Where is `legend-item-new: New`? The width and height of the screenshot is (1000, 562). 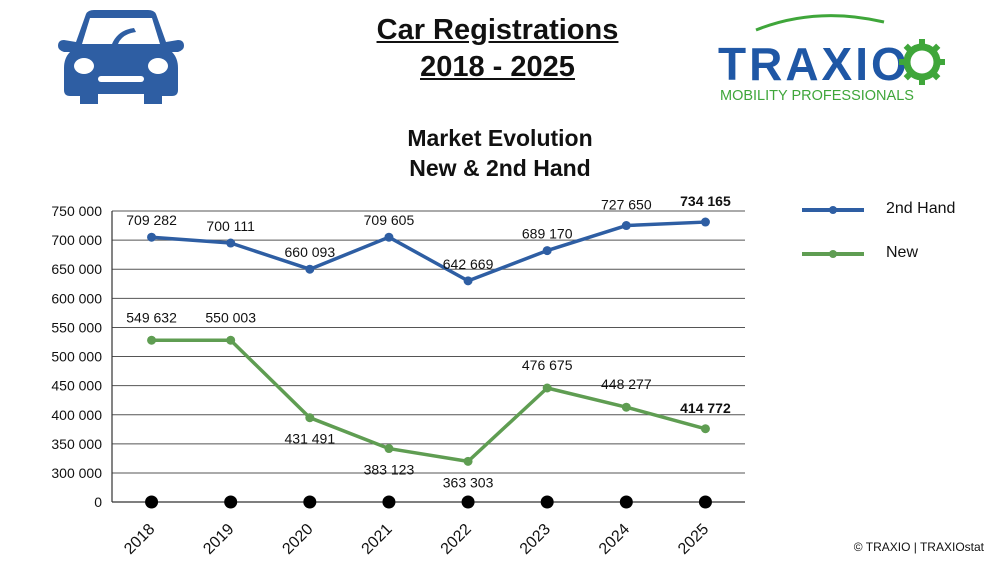 legend-item-new: New is located at coordinates (890, 254).